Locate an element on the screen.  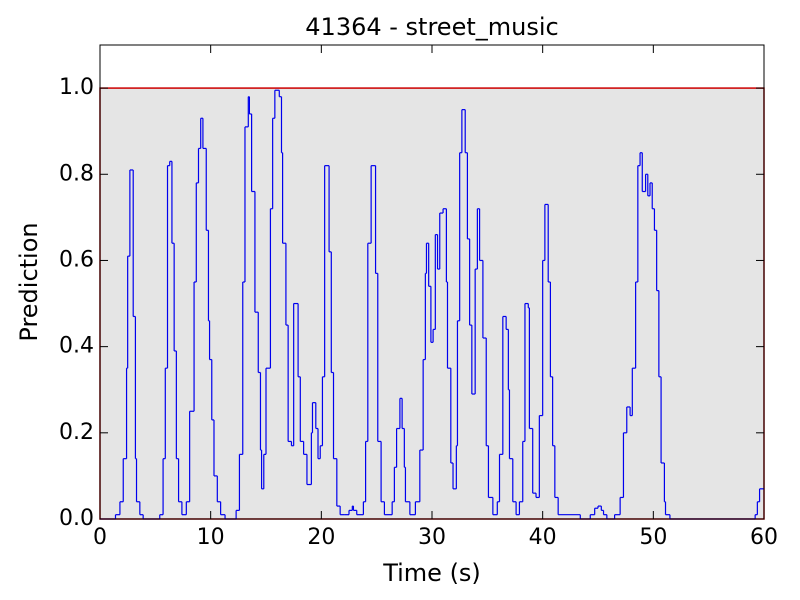
y-tick-label: 0.0 is located at coordinates (76, 518).